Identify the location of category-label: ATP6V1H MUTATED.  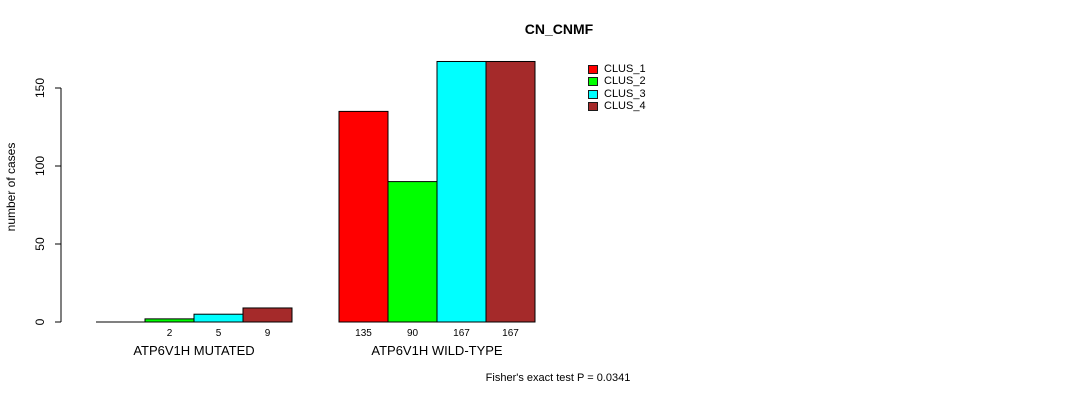
(193, 350).